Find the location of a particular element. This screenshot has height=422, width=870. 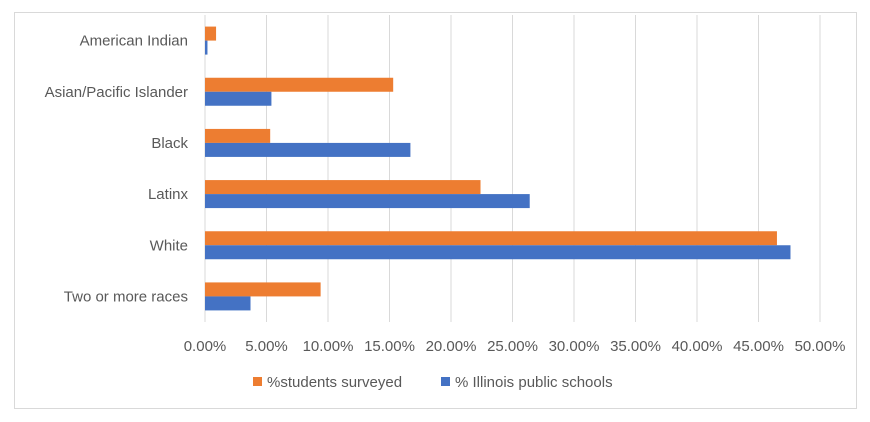

x-tick-label: 15.00% is located at coordinates (389, 346).